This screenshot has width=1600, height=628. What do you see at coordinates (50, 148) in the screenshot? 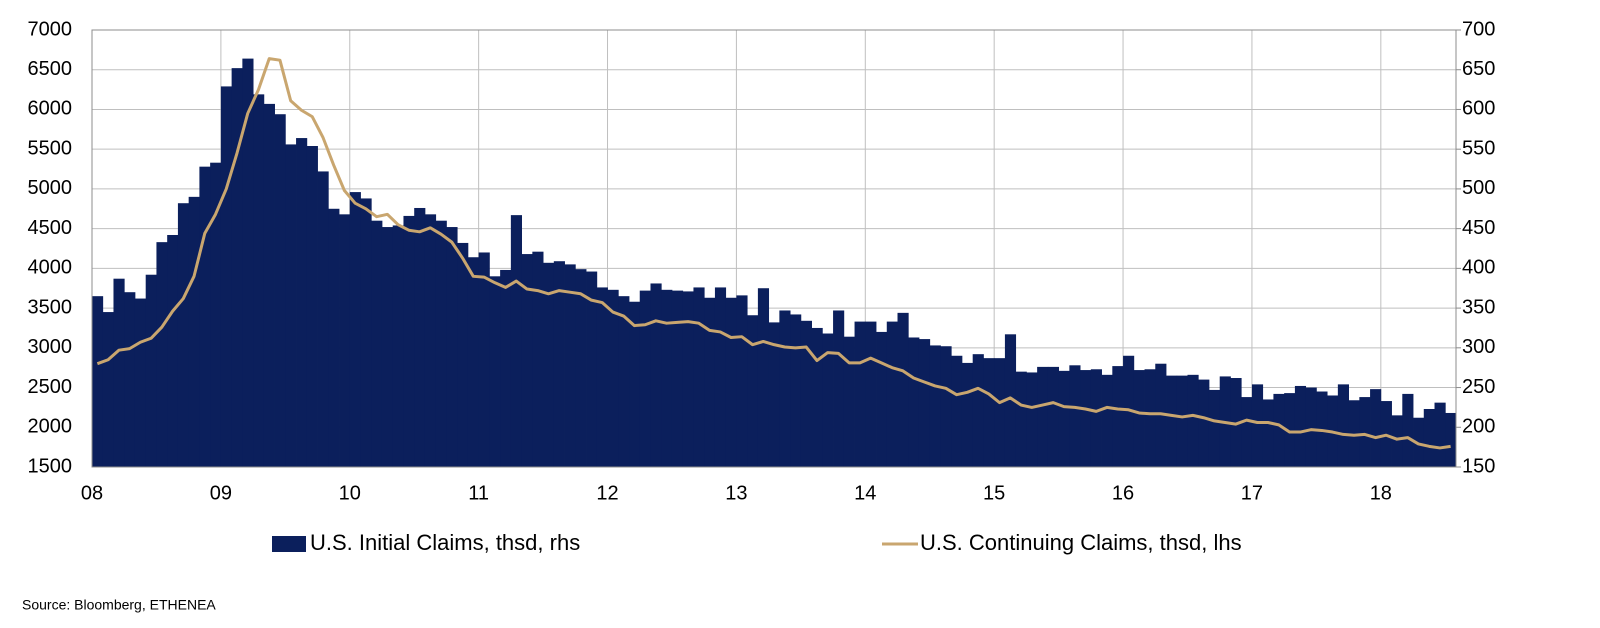
I see `y-tick-label: 5500` at bounding box center [50, 148].